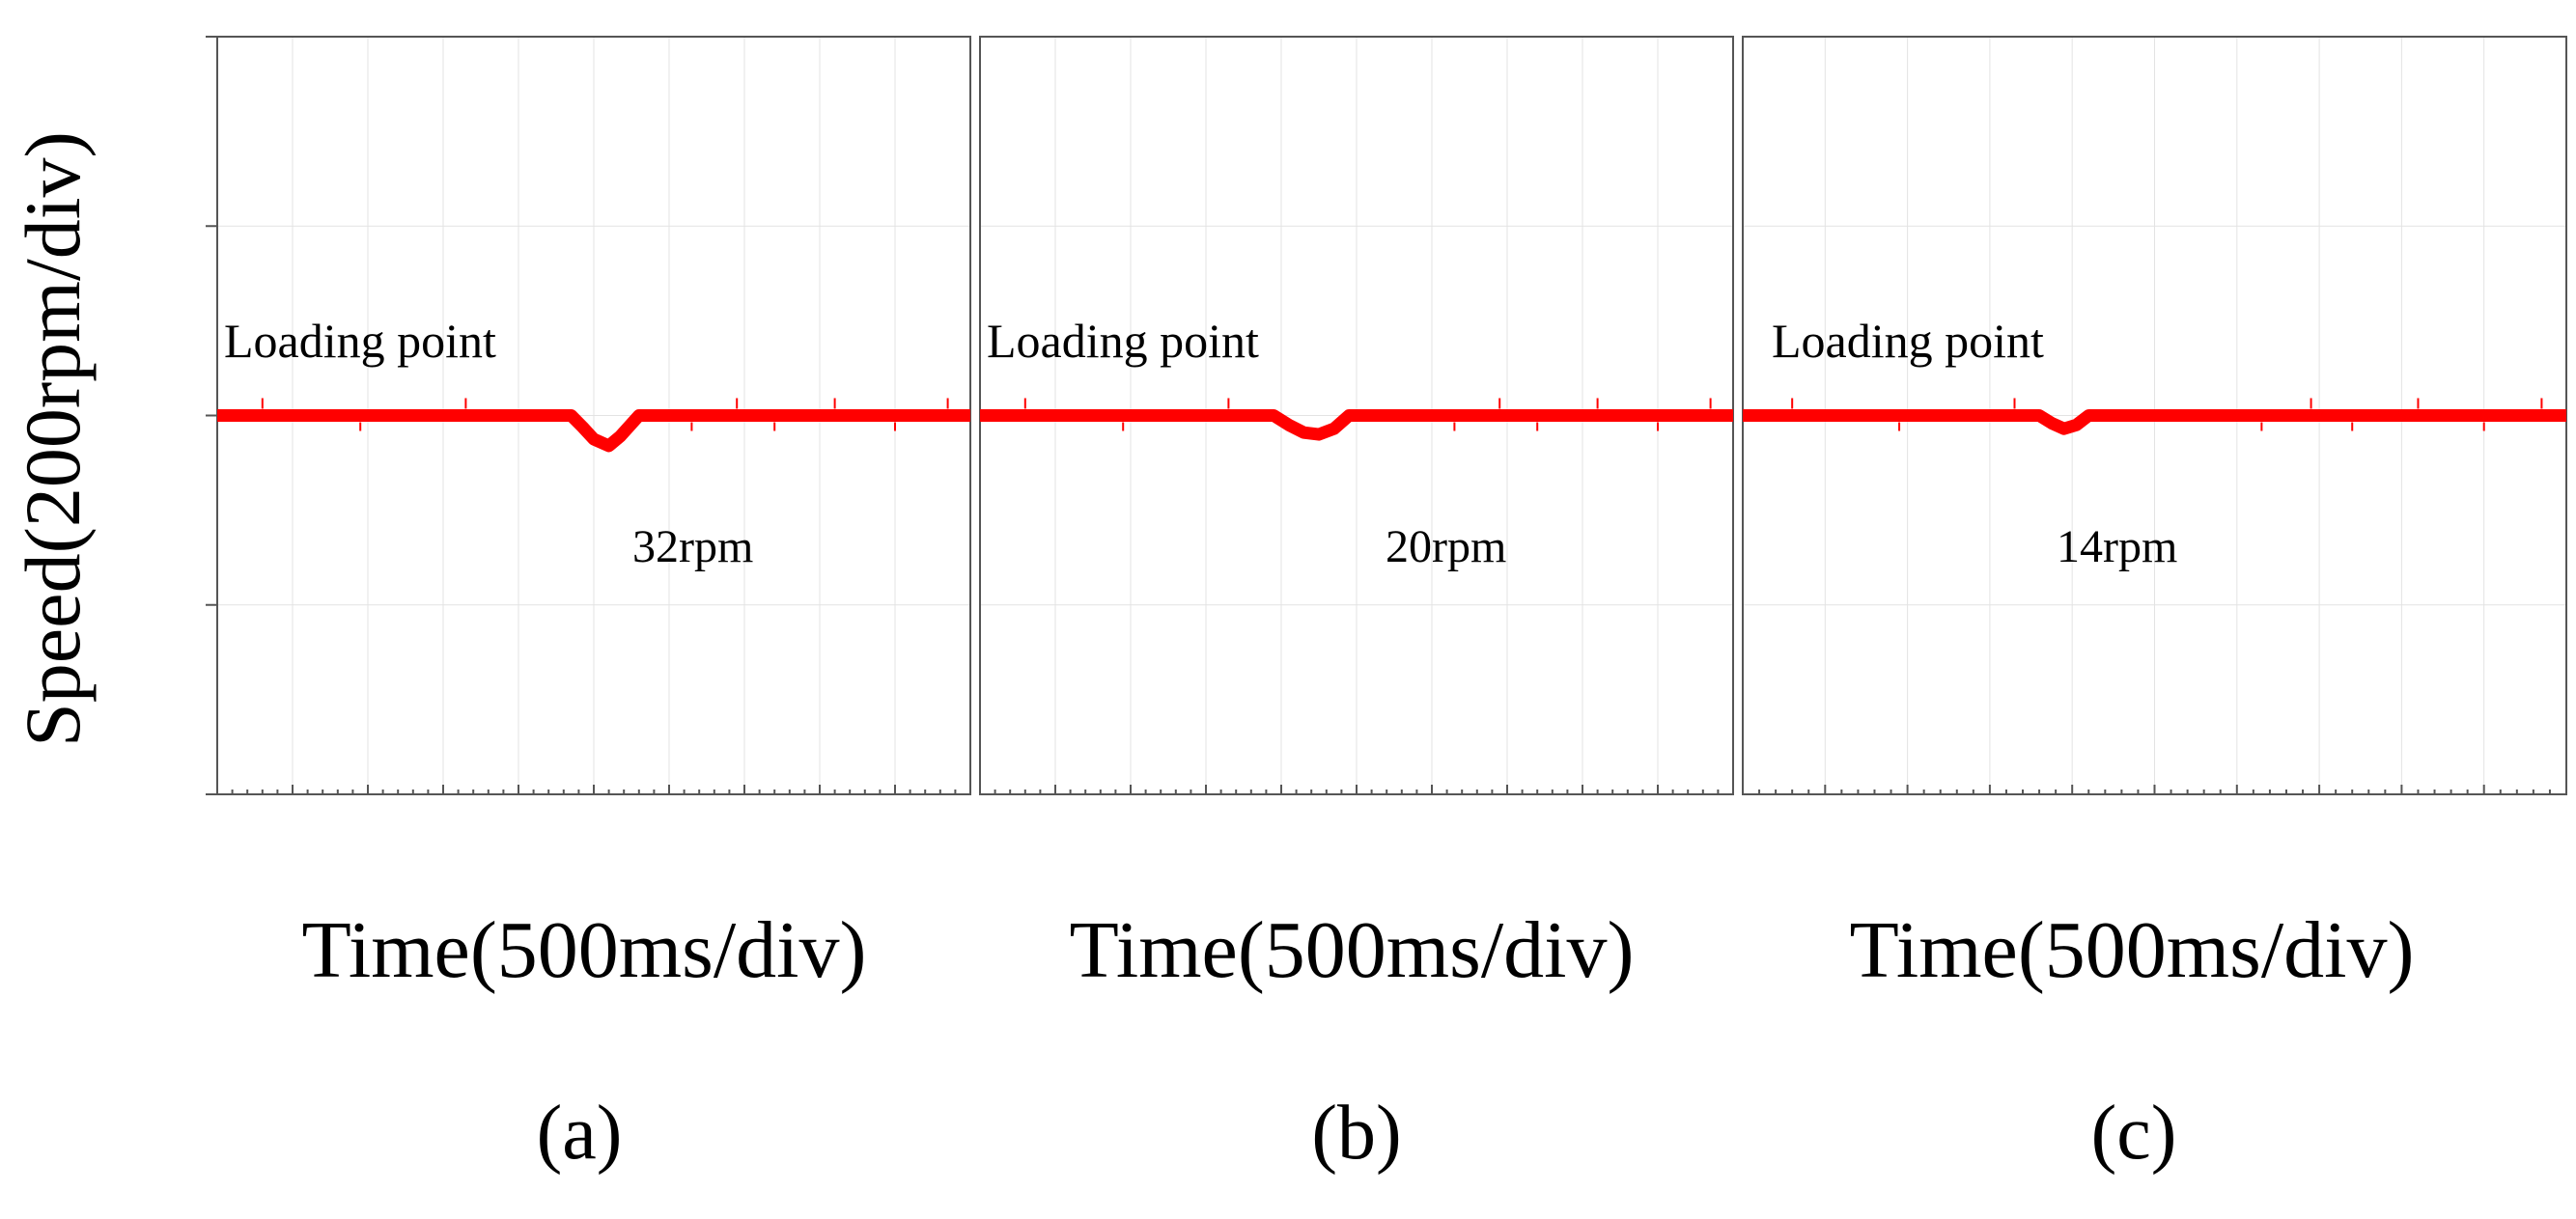  I want to click on panel-b-dip-label: 20rpm, so click(1446, 546).